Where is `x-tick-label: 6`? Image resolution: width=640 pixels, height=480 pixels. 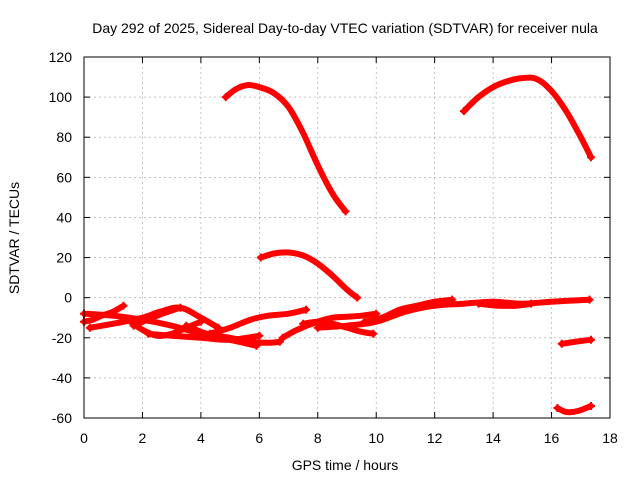
x-tick-label: 6 is located at coordinates (259, 438).